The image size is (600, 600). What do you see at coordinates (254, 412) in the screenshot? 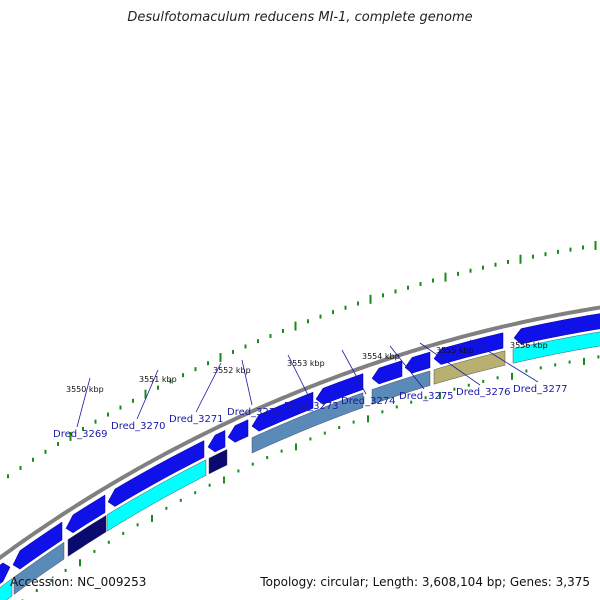
I see `gene-label: Dred_3272` at bounding box center [254, 412].